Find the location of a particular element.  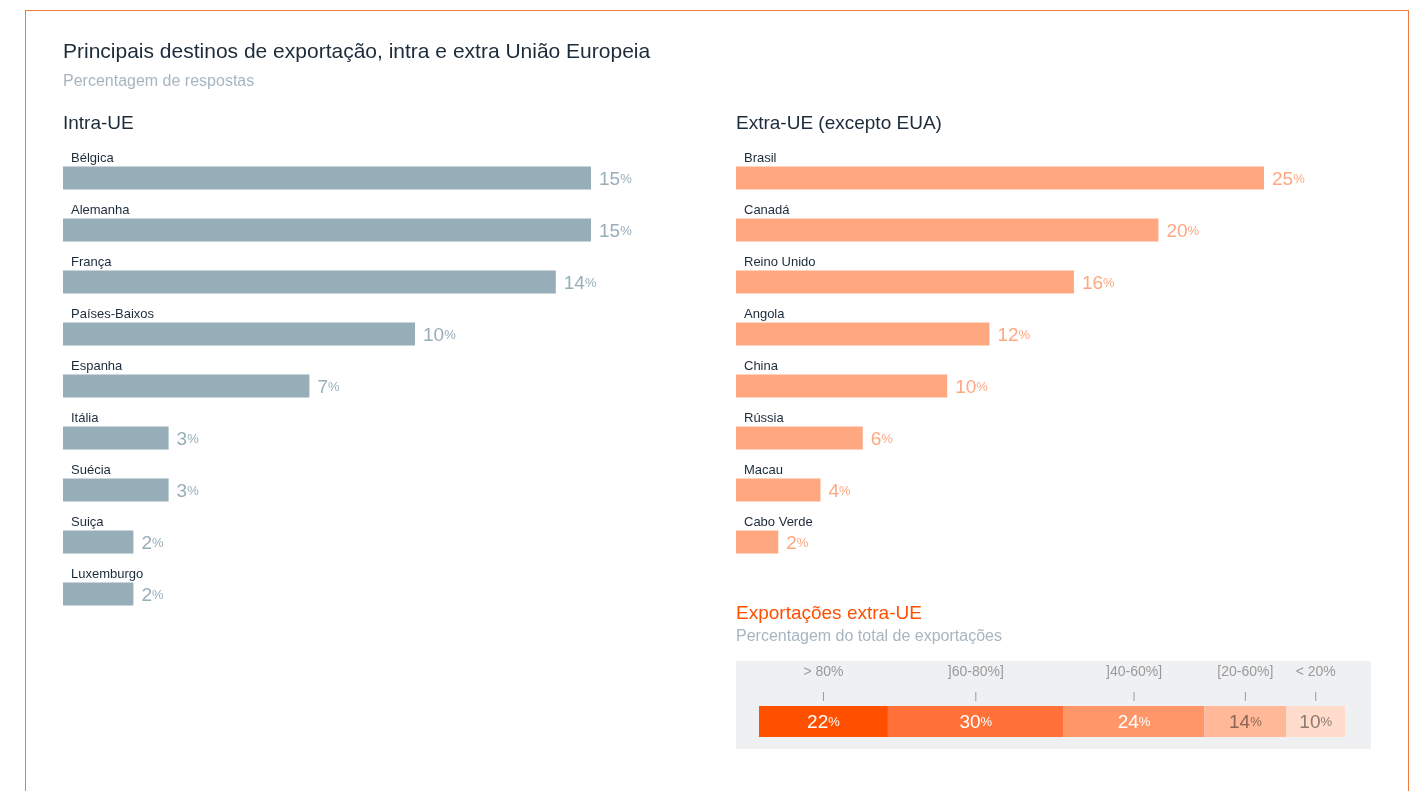

data-label: 24% is located at coordinates (1134, 721).